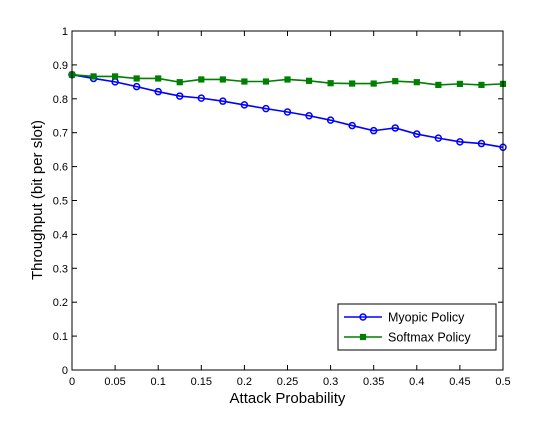 The image size is (554, 422). I want to click on legend: Myopic Policy Softmax Policy, so click(417, 327).